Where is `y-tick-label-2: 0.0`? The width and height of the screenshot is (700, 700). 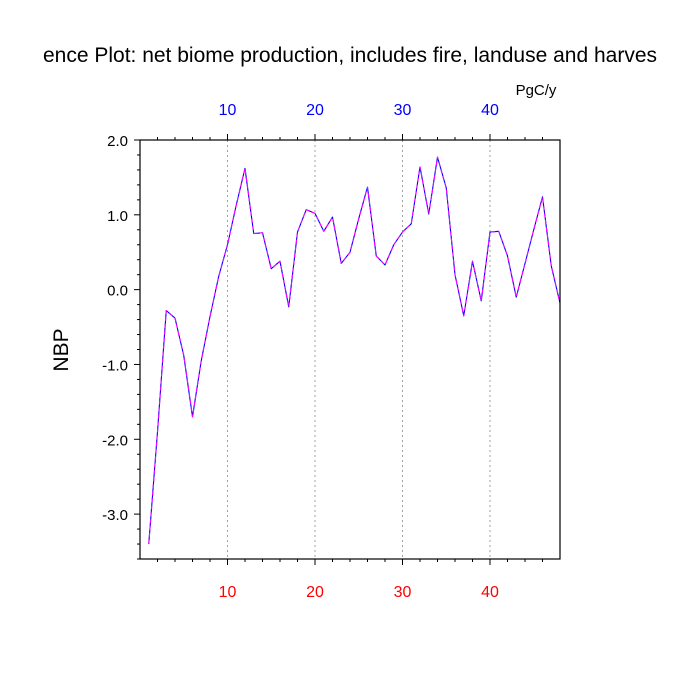
y-tick-label-2: 0.0 is located at coordinates (117, 291).